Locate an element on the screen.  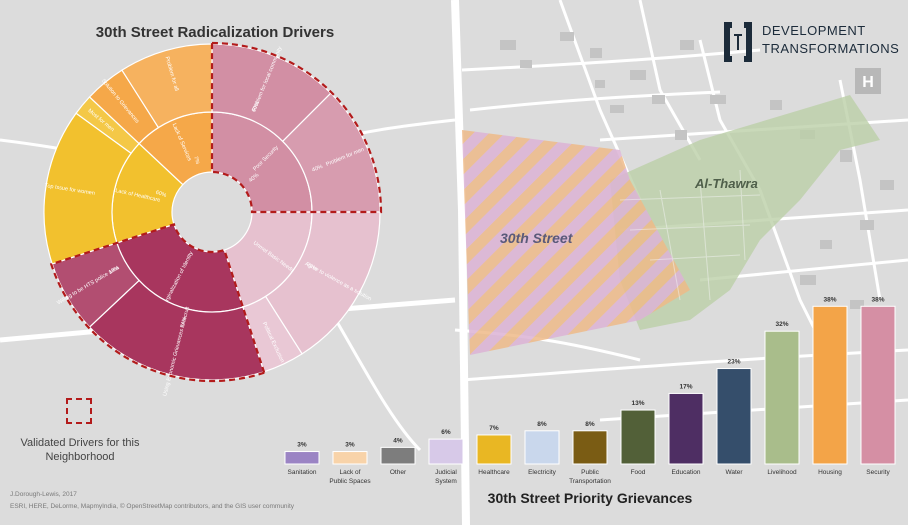
credit-author: J.Dorough-Lewis, 2017 is located at coordinates (43, 494).